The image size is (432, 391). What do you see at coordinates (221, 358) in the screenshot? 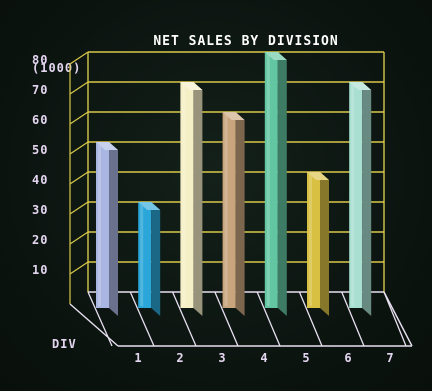
I see `x-tick-label: 3` at bounding box center [221, 358].